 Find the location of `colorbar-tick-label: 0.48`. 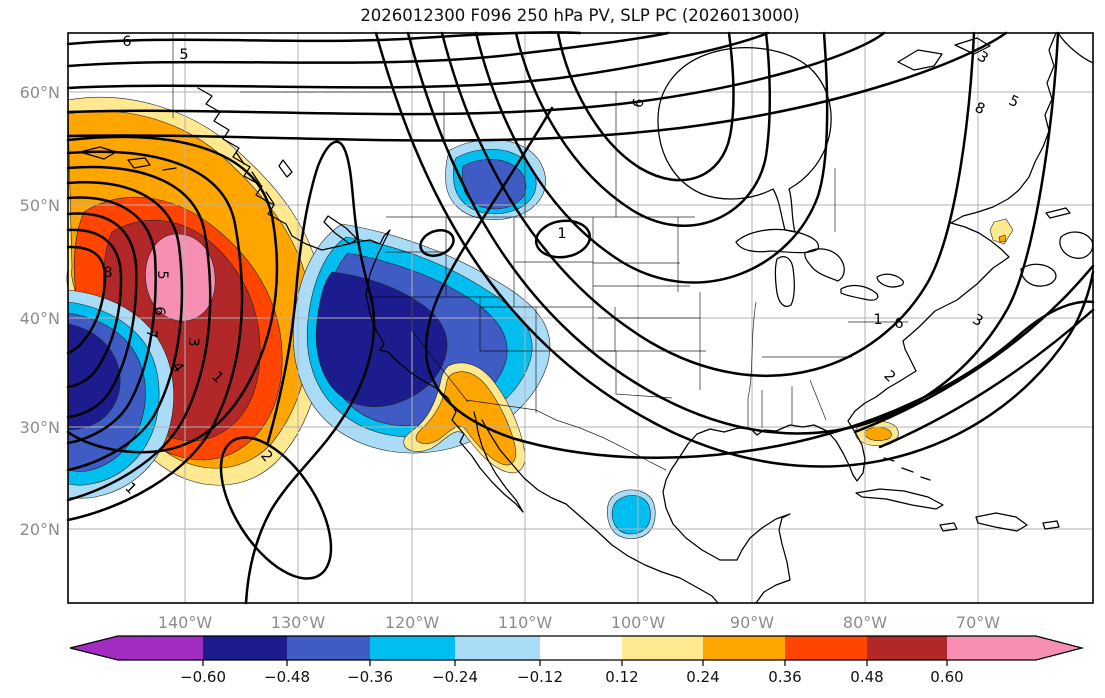

colorbar-tick-label: 0.48 is located at coordinates (866, 677).